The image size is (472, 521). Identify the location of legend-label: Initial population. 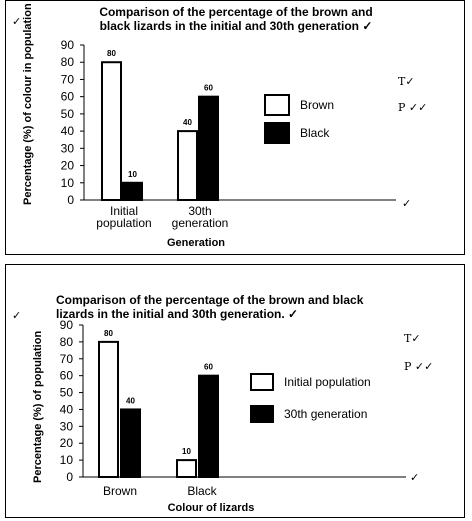
(327, 382).